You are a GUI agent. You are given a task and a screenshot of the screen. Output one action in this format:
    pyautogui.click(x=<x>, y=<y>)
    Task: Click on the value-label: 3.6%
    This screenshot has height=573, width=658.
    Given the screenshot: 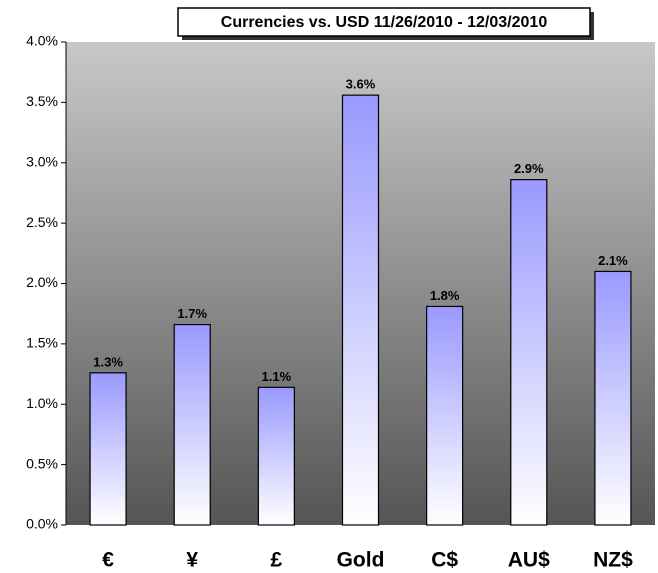 What is the action you would take?
    pyautogui.click(x=361, y=84)
    